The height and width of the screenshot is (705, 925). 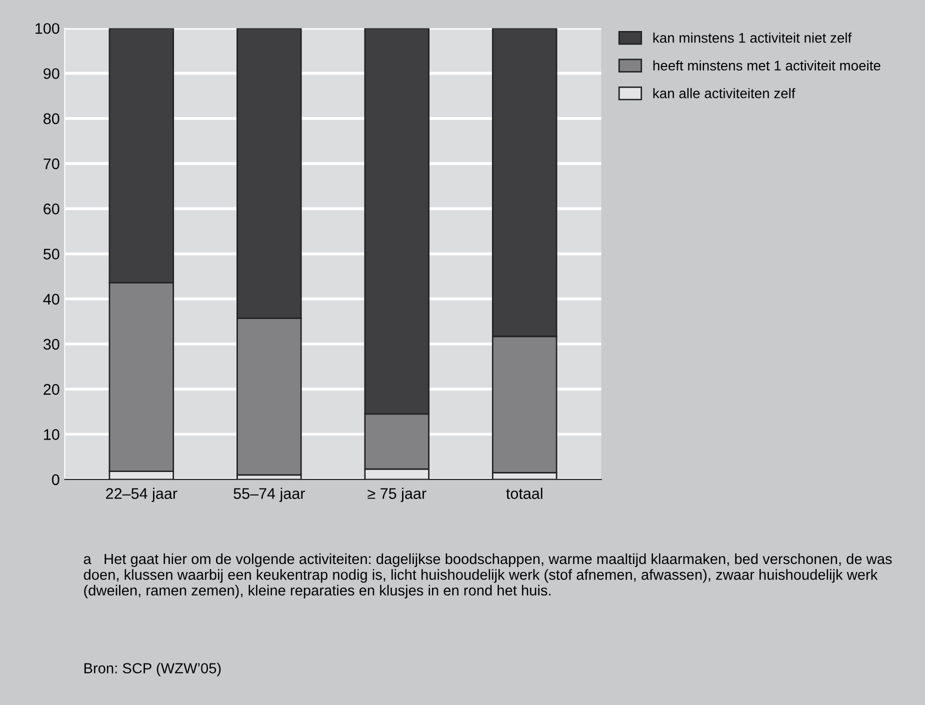 I want to click on text: Bron: SCP (WZW’05), so click(x=152, y=669).